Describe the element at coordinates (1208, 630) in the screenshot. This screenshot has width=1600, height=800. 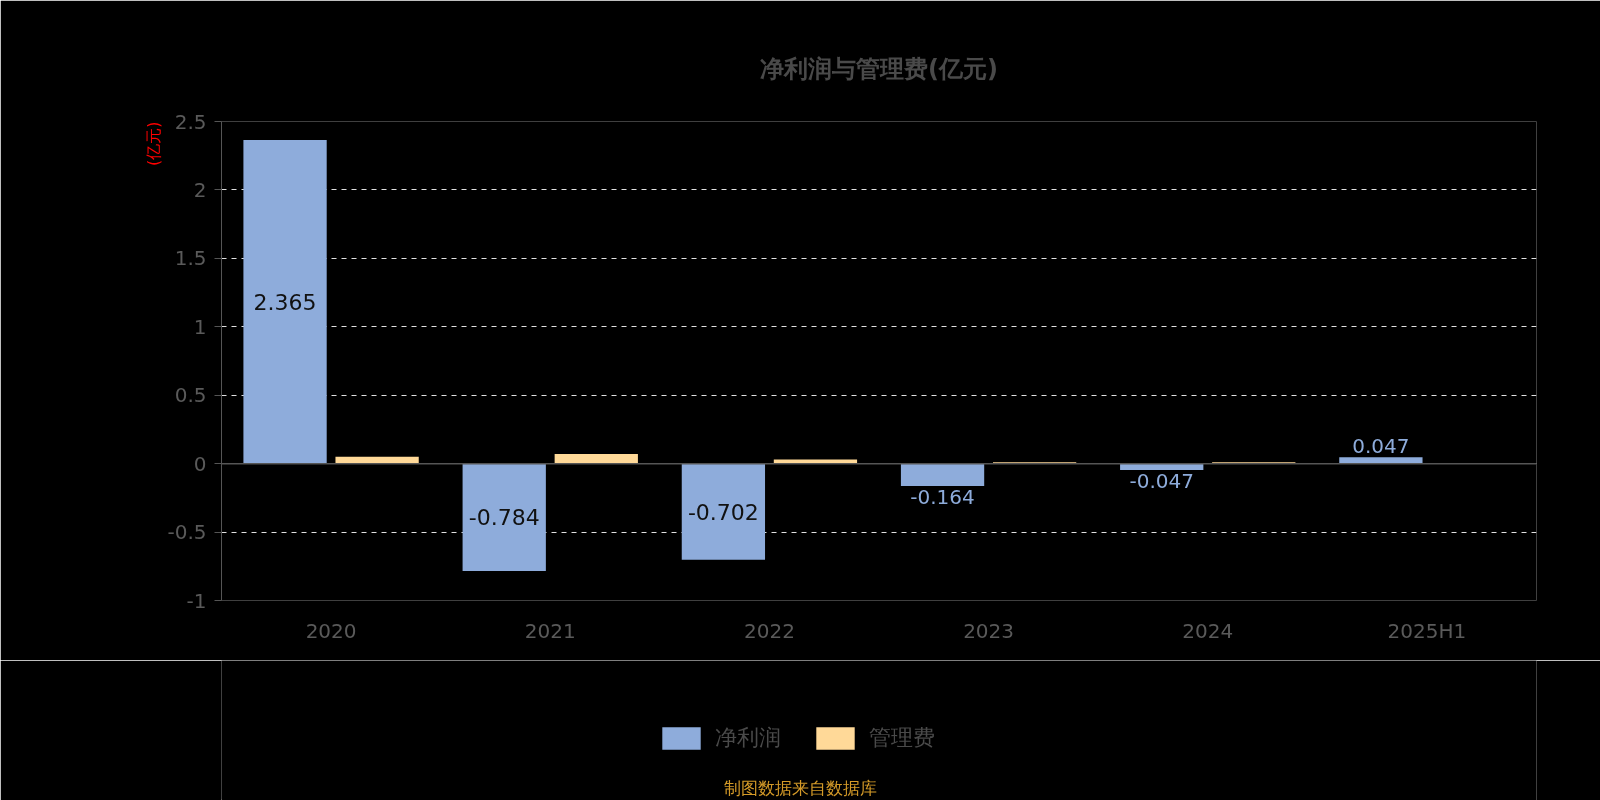
I see `x-tick-label: 2024` at that location.